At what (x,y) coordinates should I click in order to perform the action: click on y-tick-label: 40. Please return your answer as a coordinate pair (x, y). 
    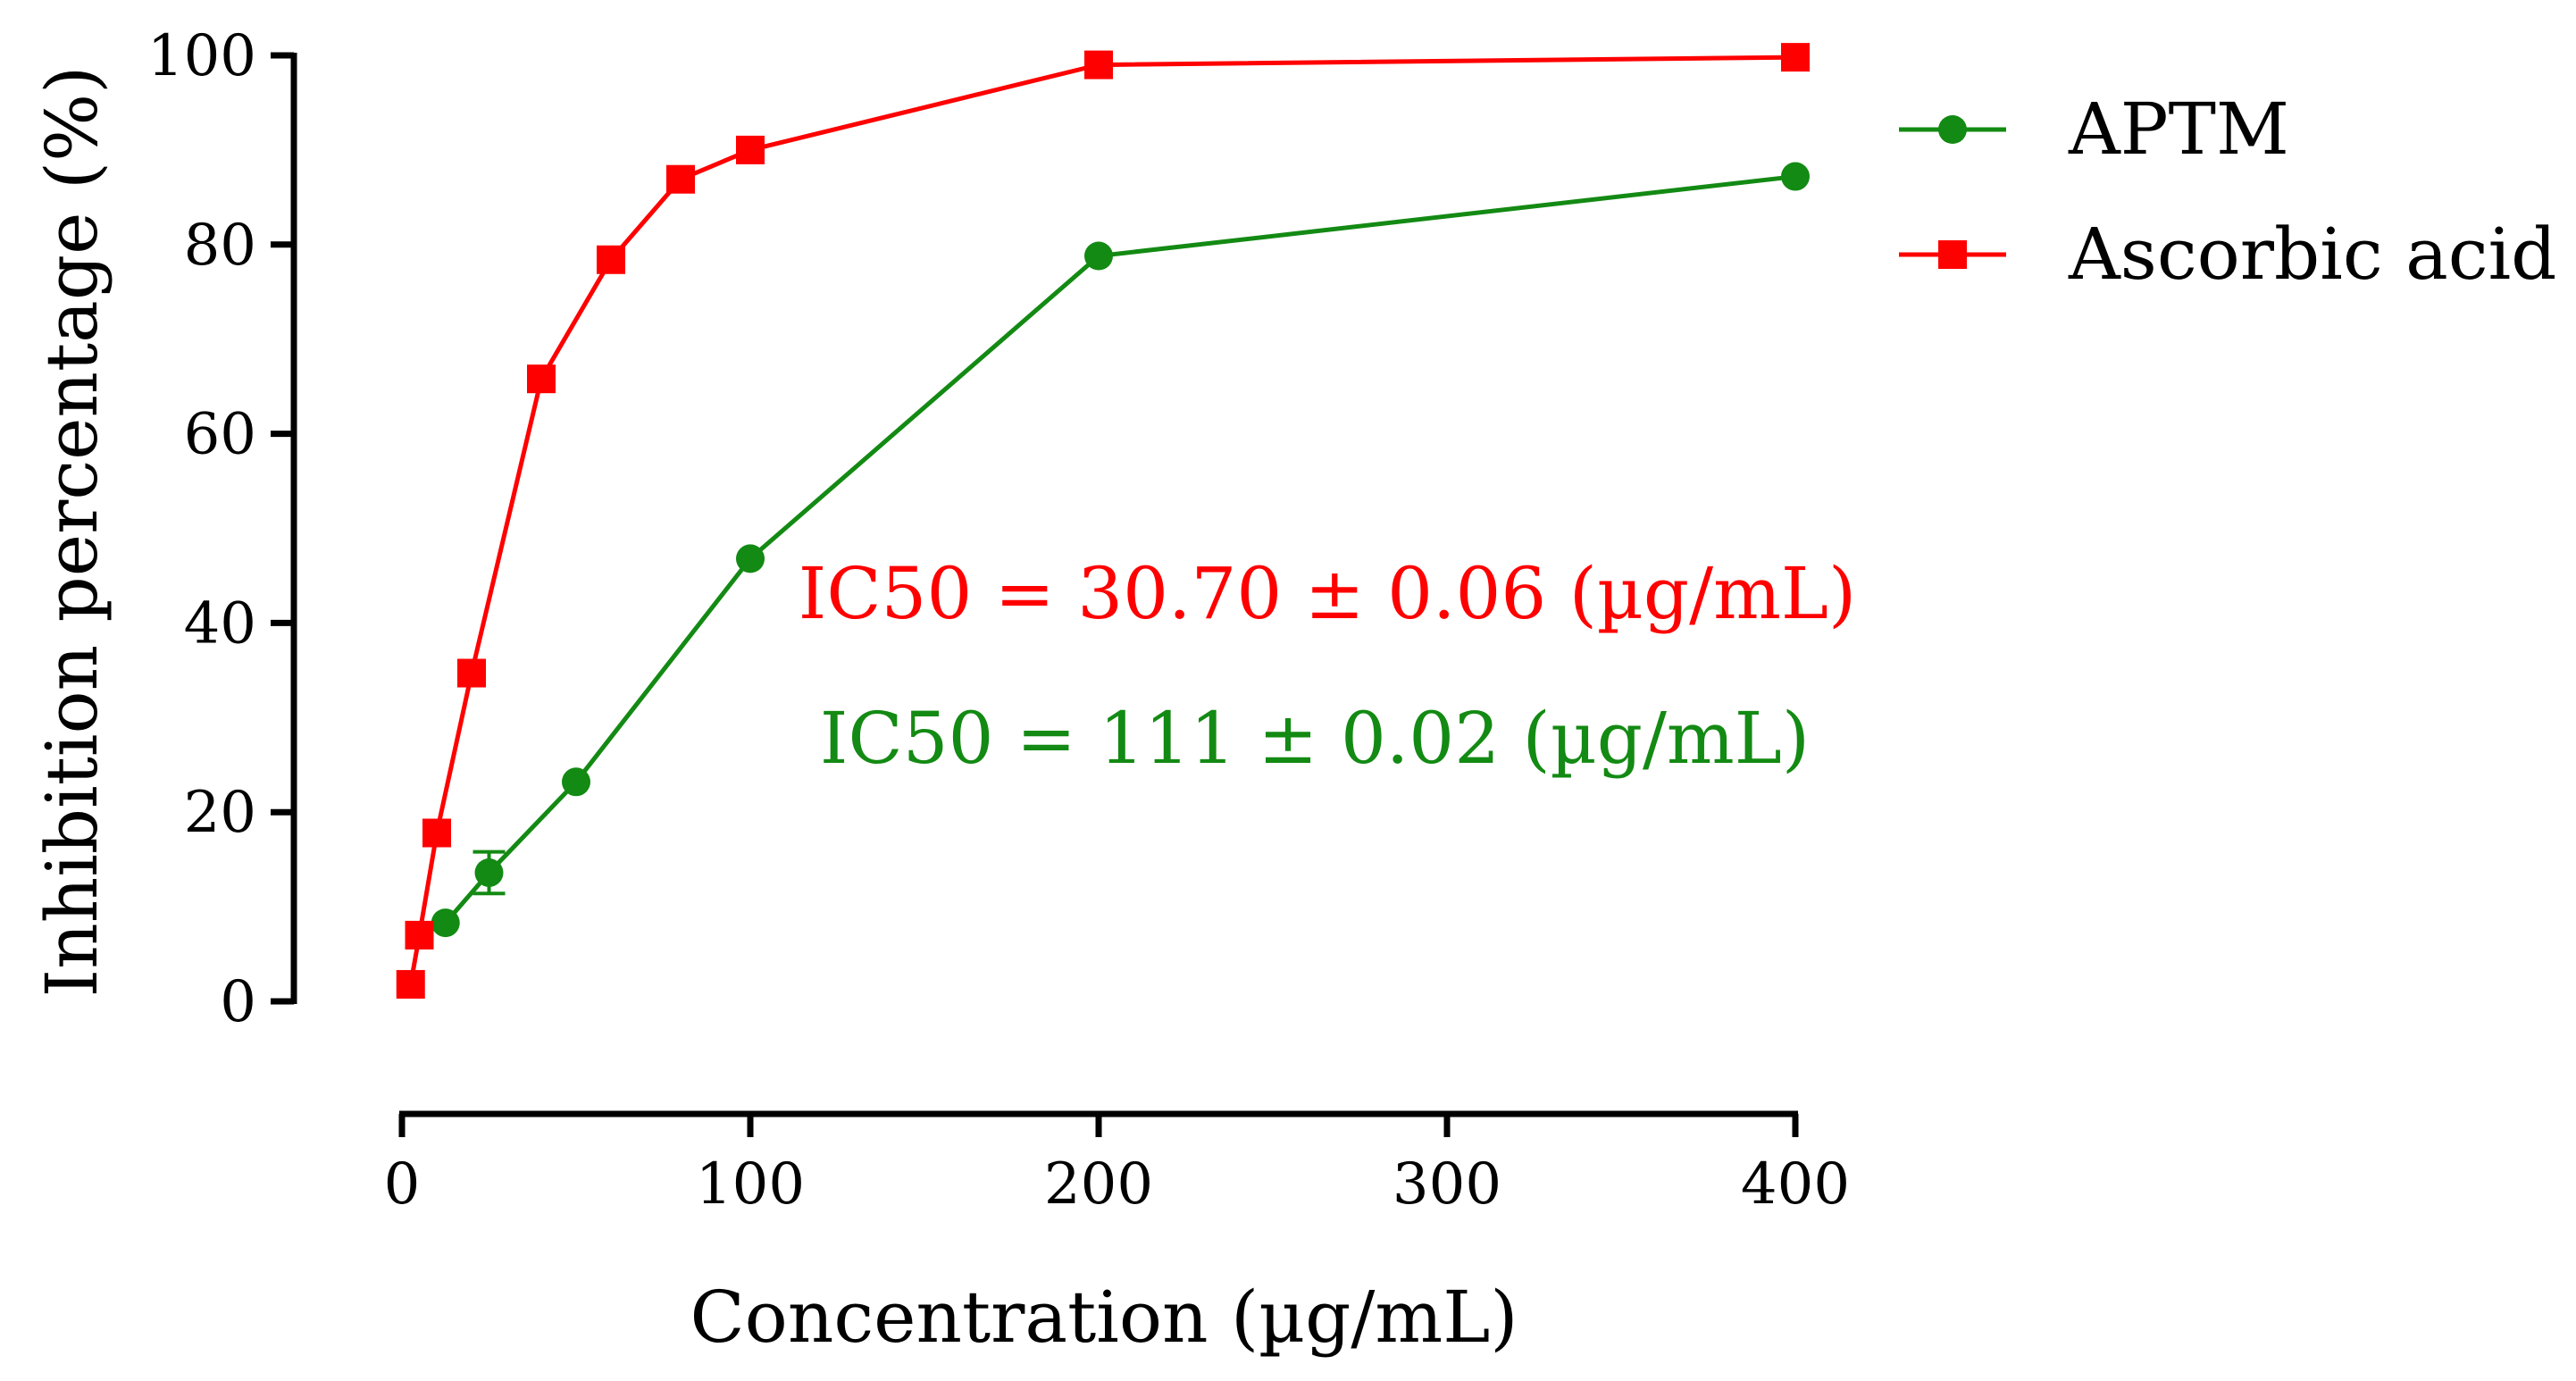
    Looking at the image, I should click on (220, 623).